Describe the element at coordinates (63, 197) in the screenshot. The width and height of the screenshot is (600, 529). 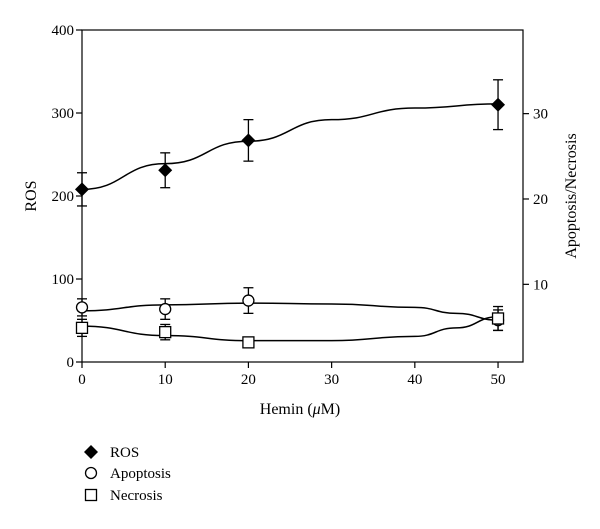
I see `y-left-tick-label: 200` at that location.